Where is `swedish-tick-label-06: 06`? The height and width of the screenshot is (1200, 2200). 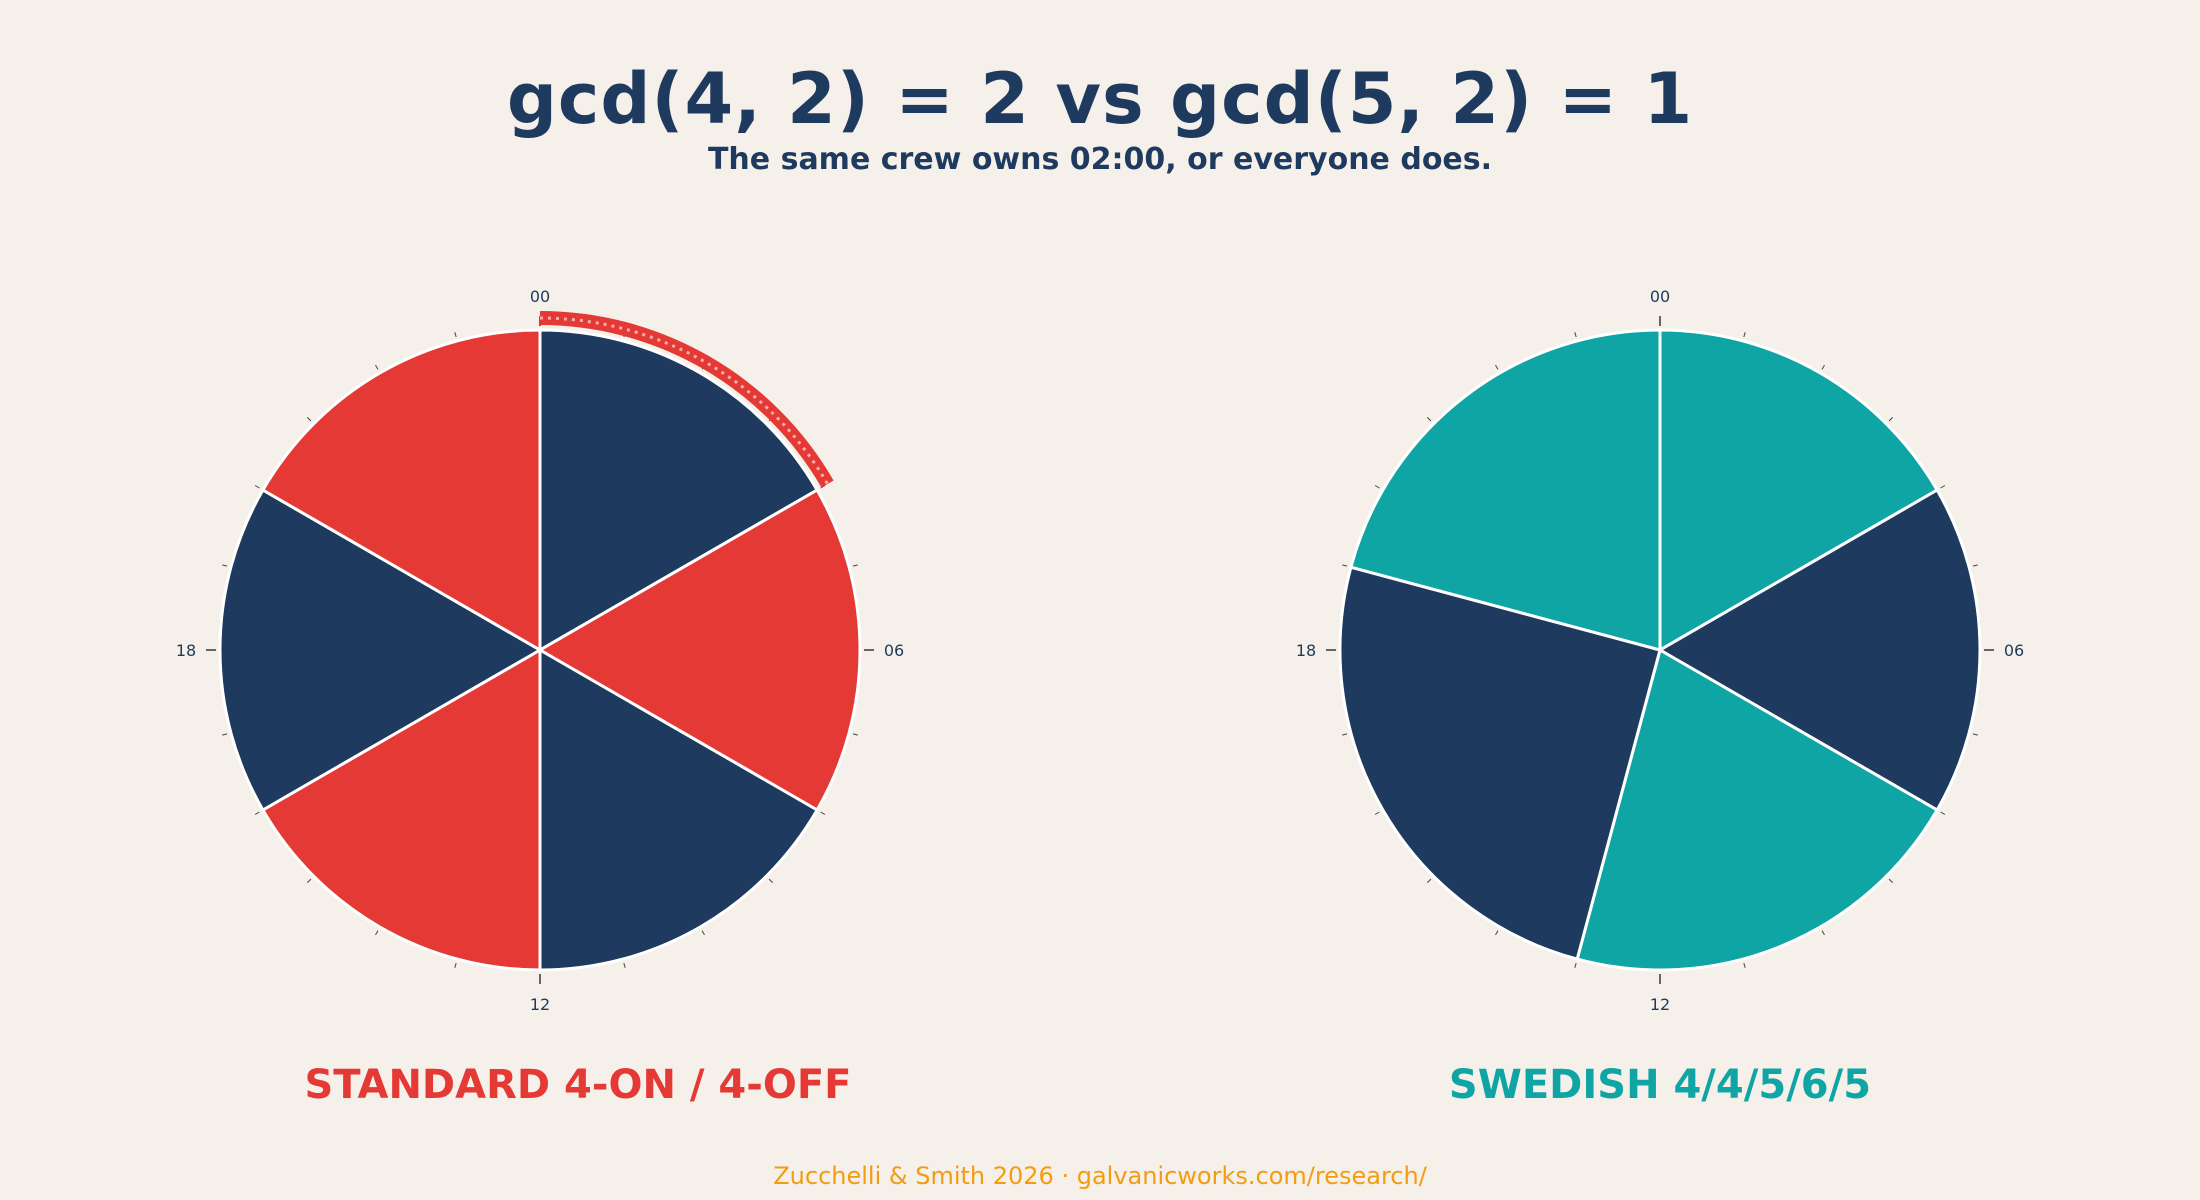
swedish-tick-label-06: 06 is located at coordinates (2014, 650).